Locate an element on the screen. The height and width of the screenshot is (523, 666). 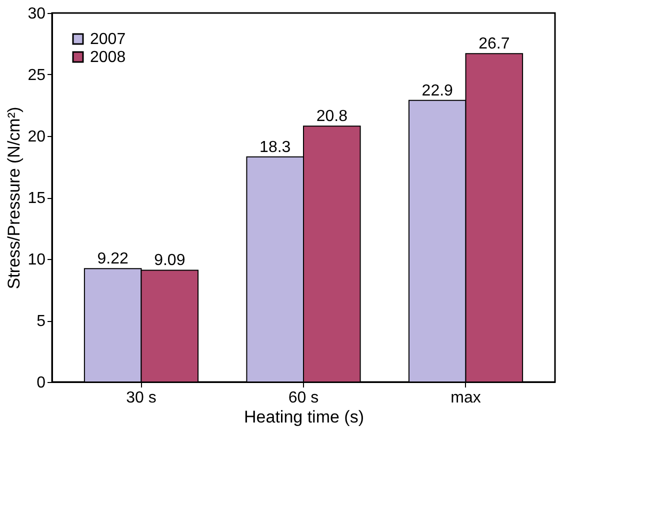
data-label: 18.3 is located at coordinates (275, 147).